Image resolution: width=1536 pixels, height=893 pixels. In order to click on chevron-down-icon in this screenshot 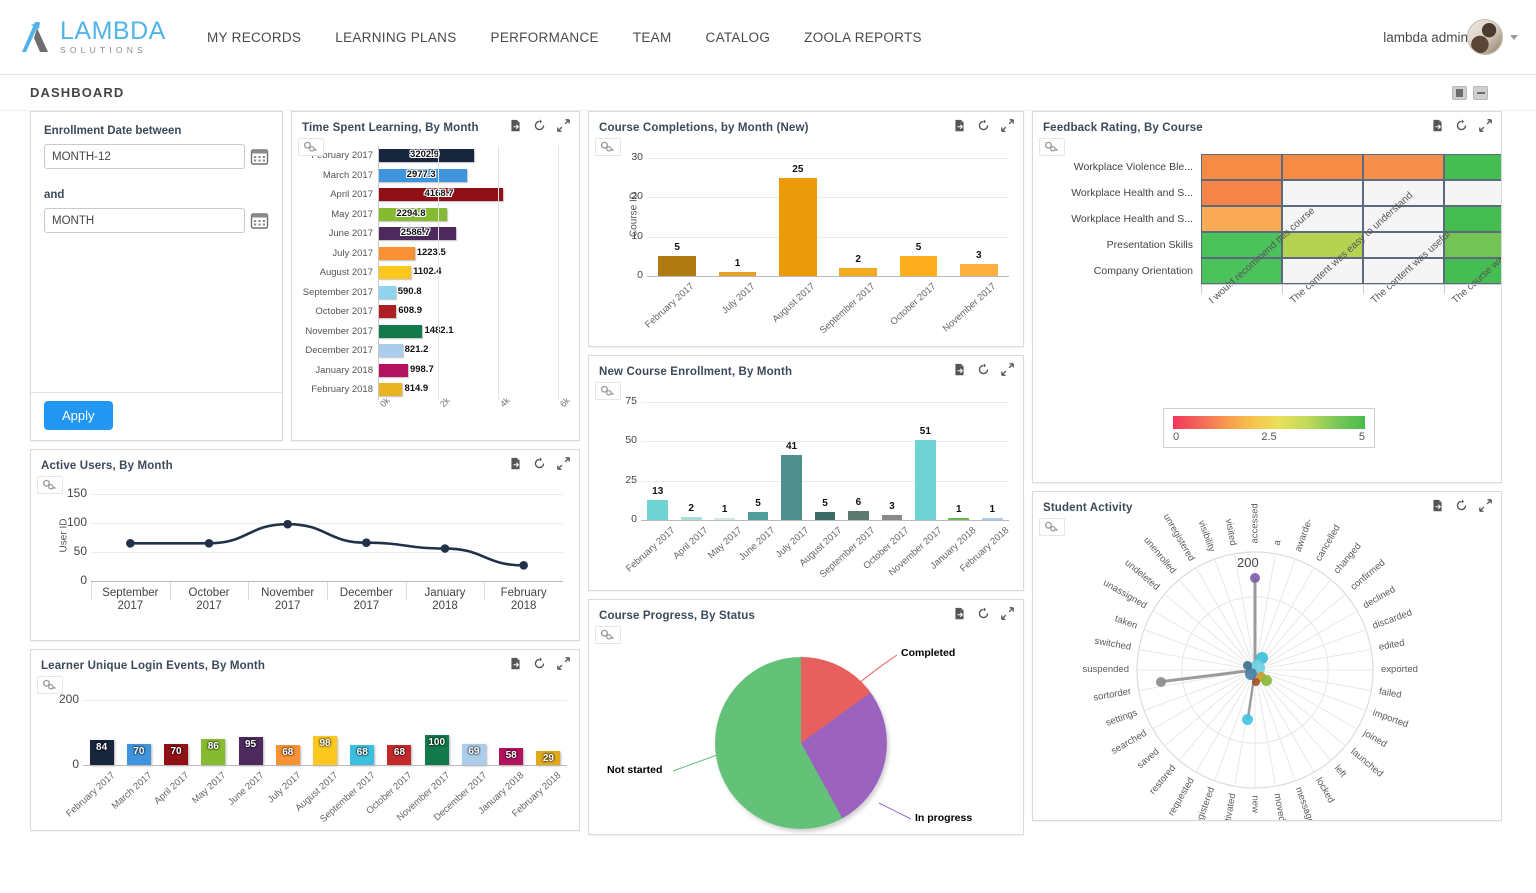, I will do `click(1514, 37)`.